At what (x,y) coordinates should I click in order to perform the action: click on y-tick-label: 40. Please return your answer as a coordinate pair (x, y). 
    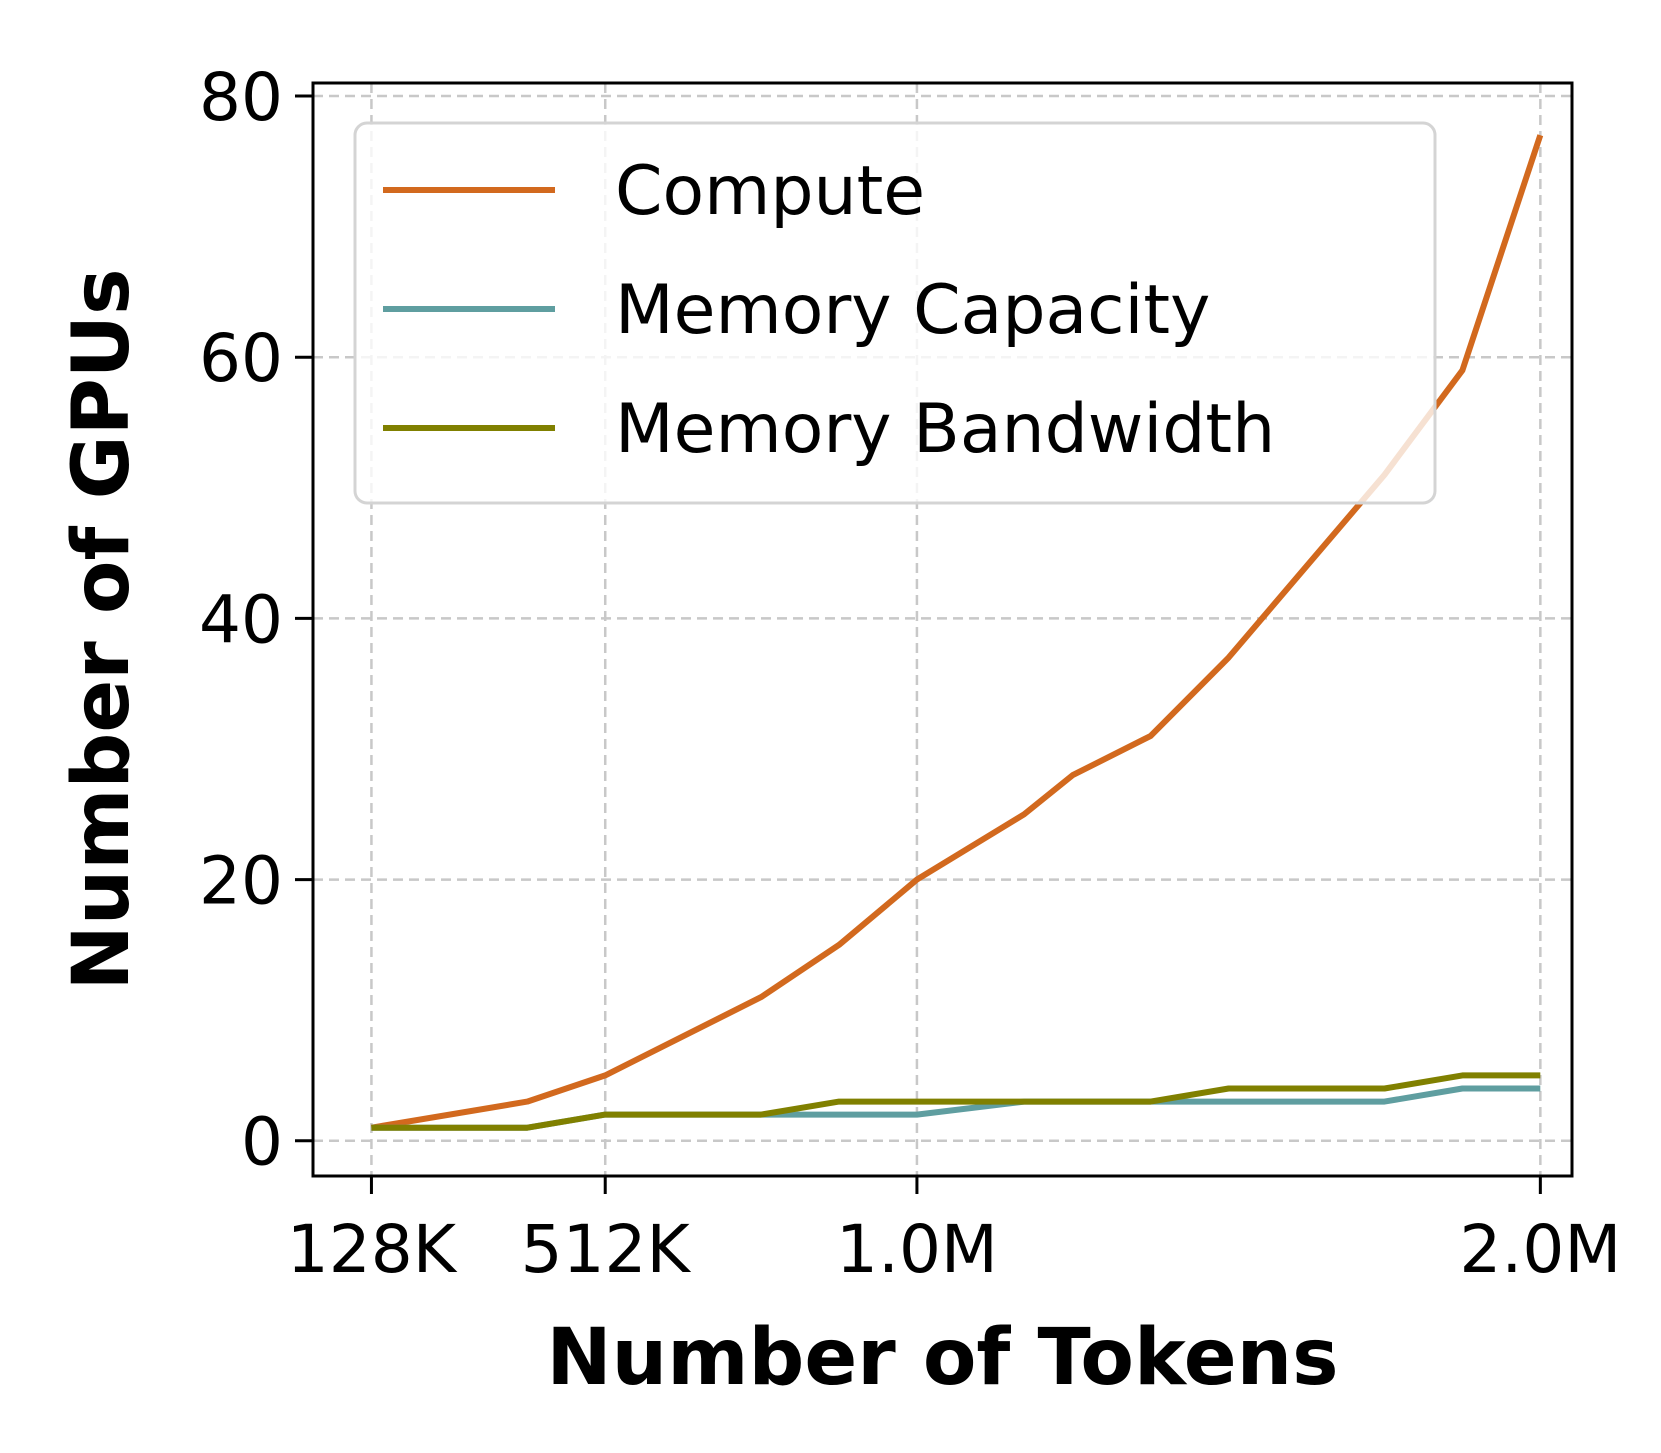
    Looking at the image, I should click on (241, 619).